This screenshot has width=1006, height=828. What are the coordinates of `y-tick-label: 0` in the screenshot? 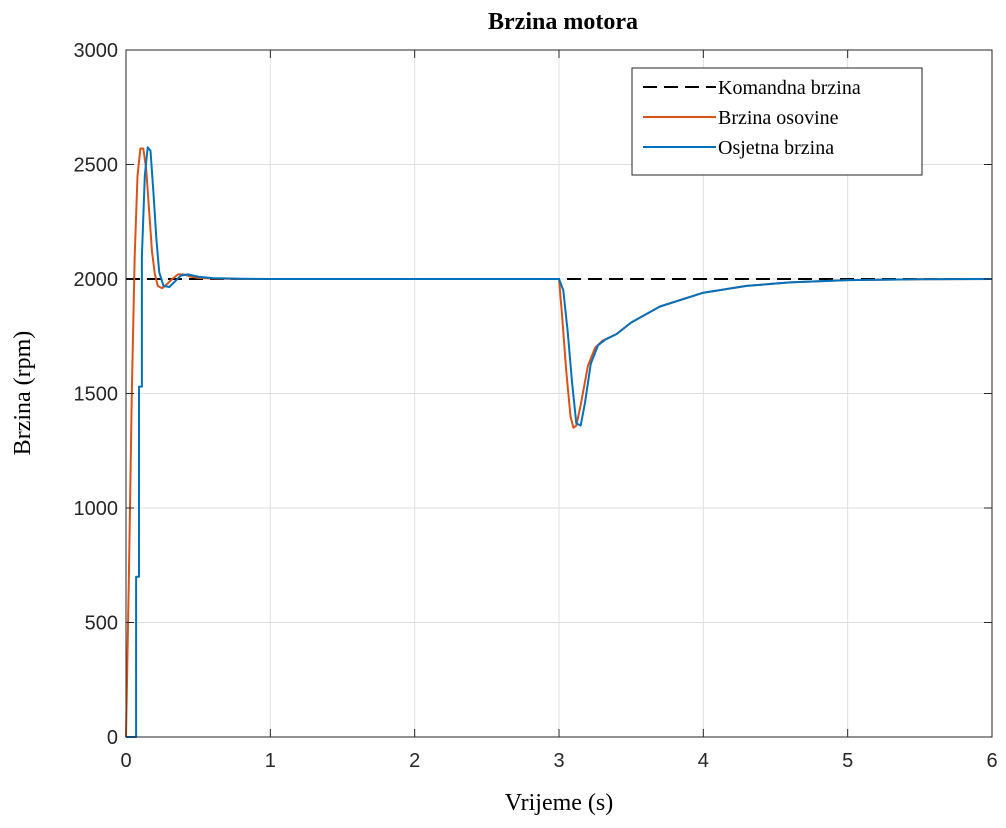 It's located at (112, 738).